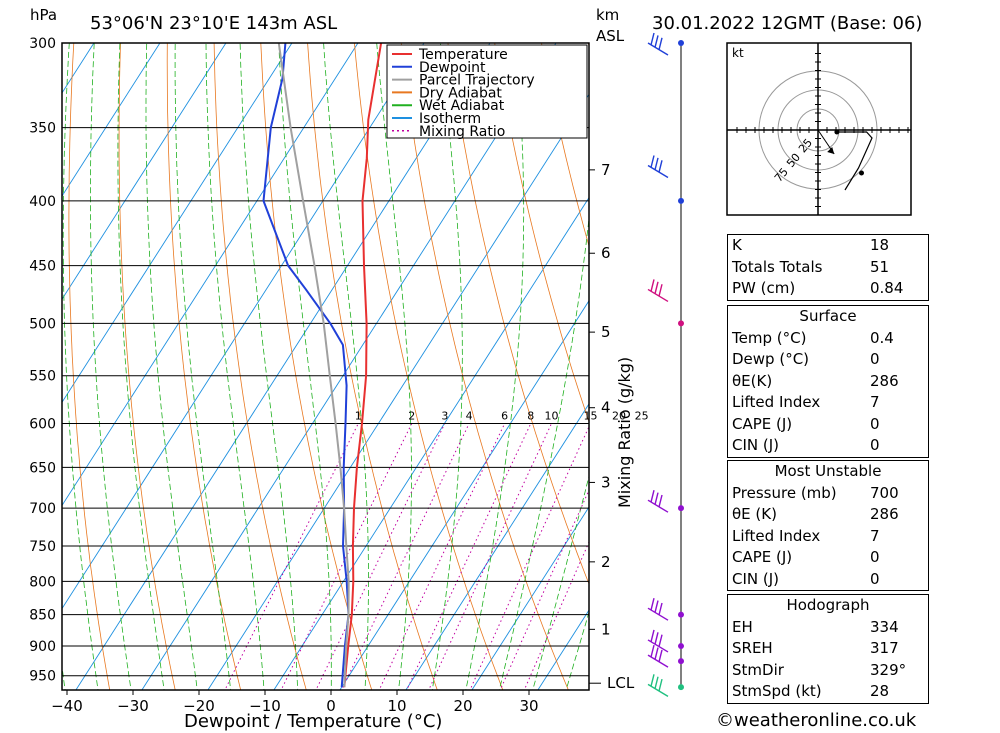 This screenshot has width=1000, height=733. What do you see at coordinates (606, 332) in the screenshot?
I see `km-tick-label: 5` at bounding box center [606, 332].